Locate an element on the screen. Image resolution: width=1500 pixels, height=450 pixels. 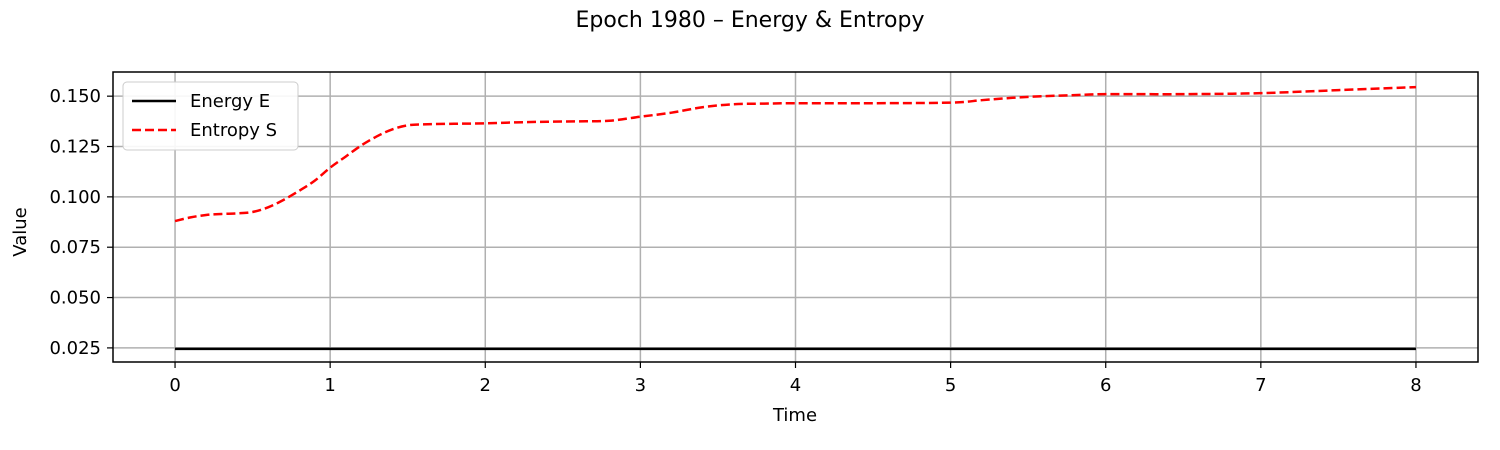
x-tick-label: 7 is located at coordinates (1260, 385).